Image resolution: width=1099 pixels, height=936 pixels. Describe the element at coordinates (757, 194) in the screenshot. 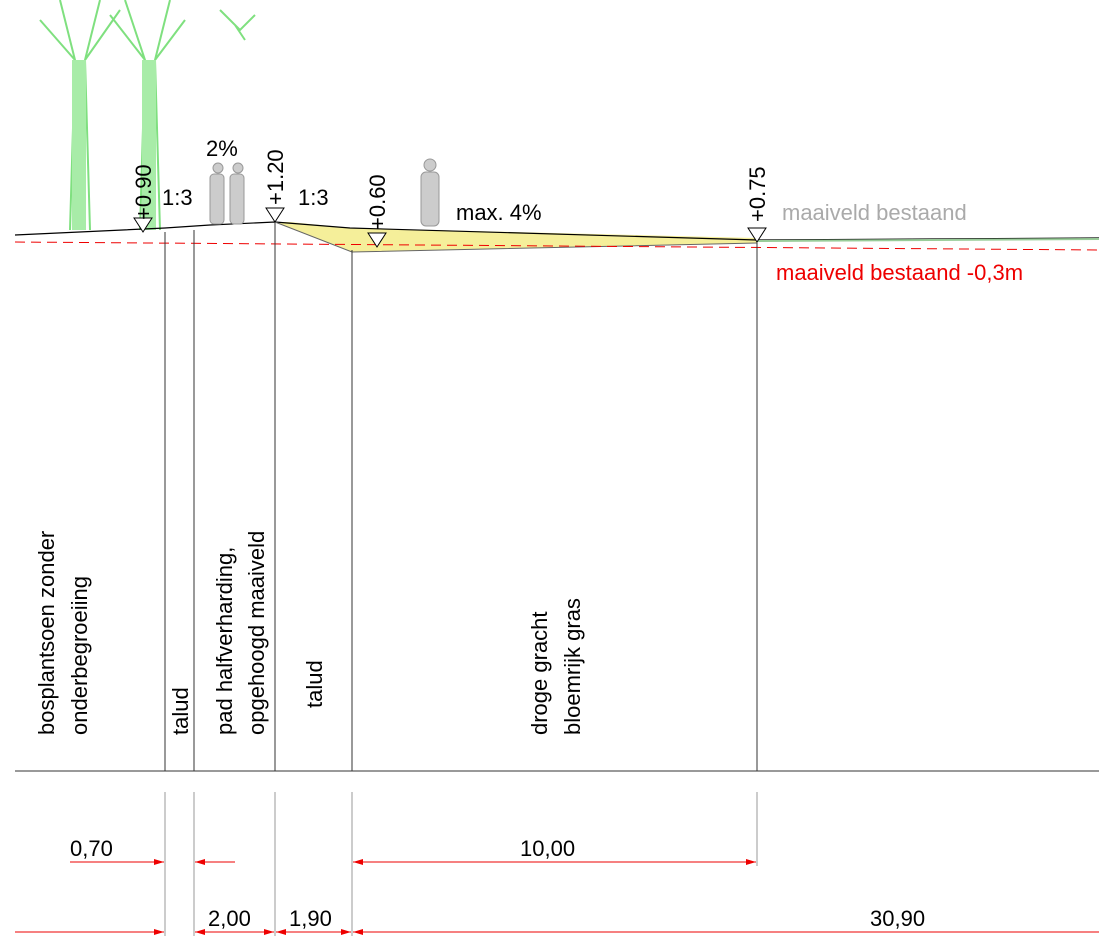

I see `level-label: +0.75` at that location.